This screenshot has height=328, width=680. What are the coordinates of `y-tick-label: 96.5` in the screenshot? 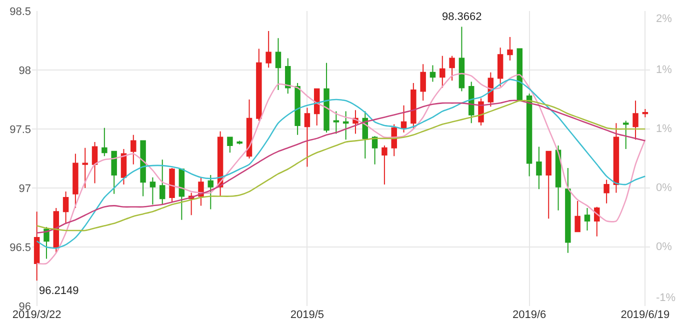 It's located at (20, 248).